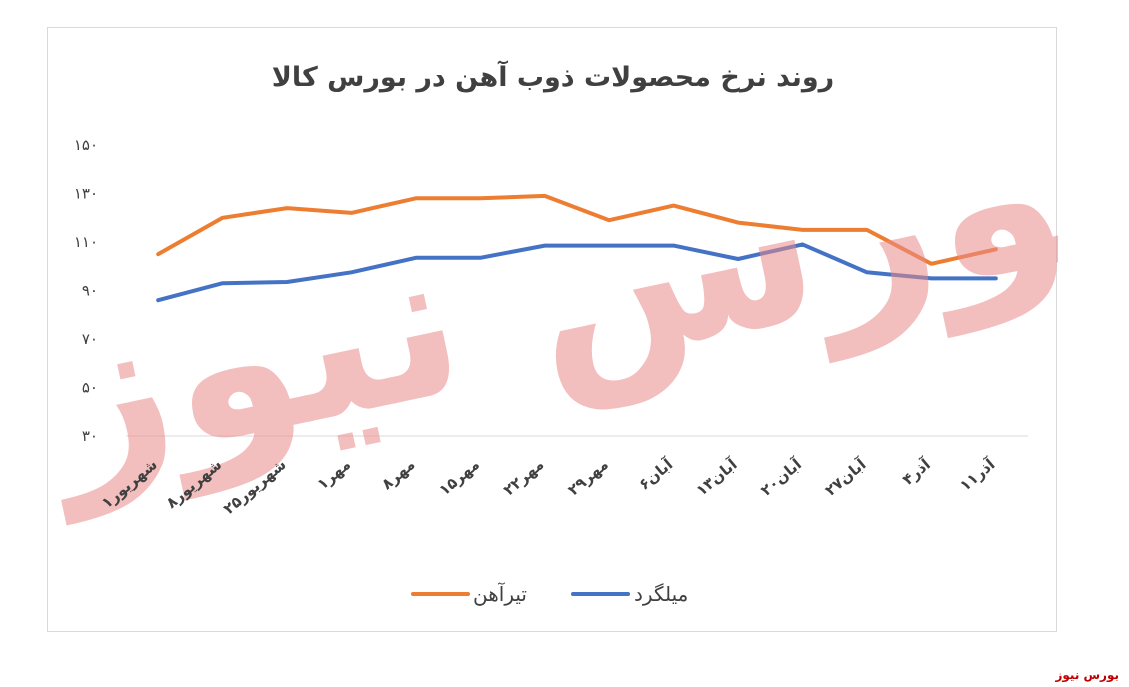  What do you see at coordinates (90, 436) in the screenshot?
I see `y-tick-label: ۳۰` at bounding box center [90, 436].